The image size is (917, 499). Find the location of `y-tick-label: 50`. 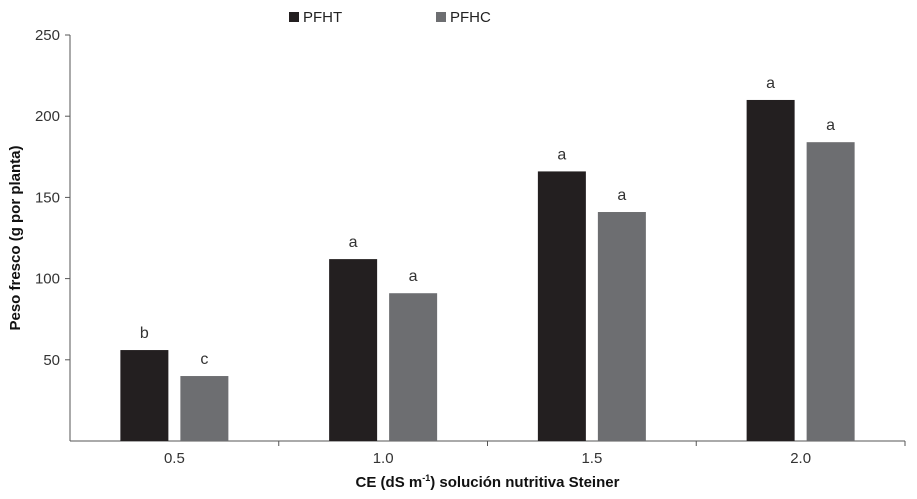

y-tick-label: 50 is located at coordinates (51, 360).